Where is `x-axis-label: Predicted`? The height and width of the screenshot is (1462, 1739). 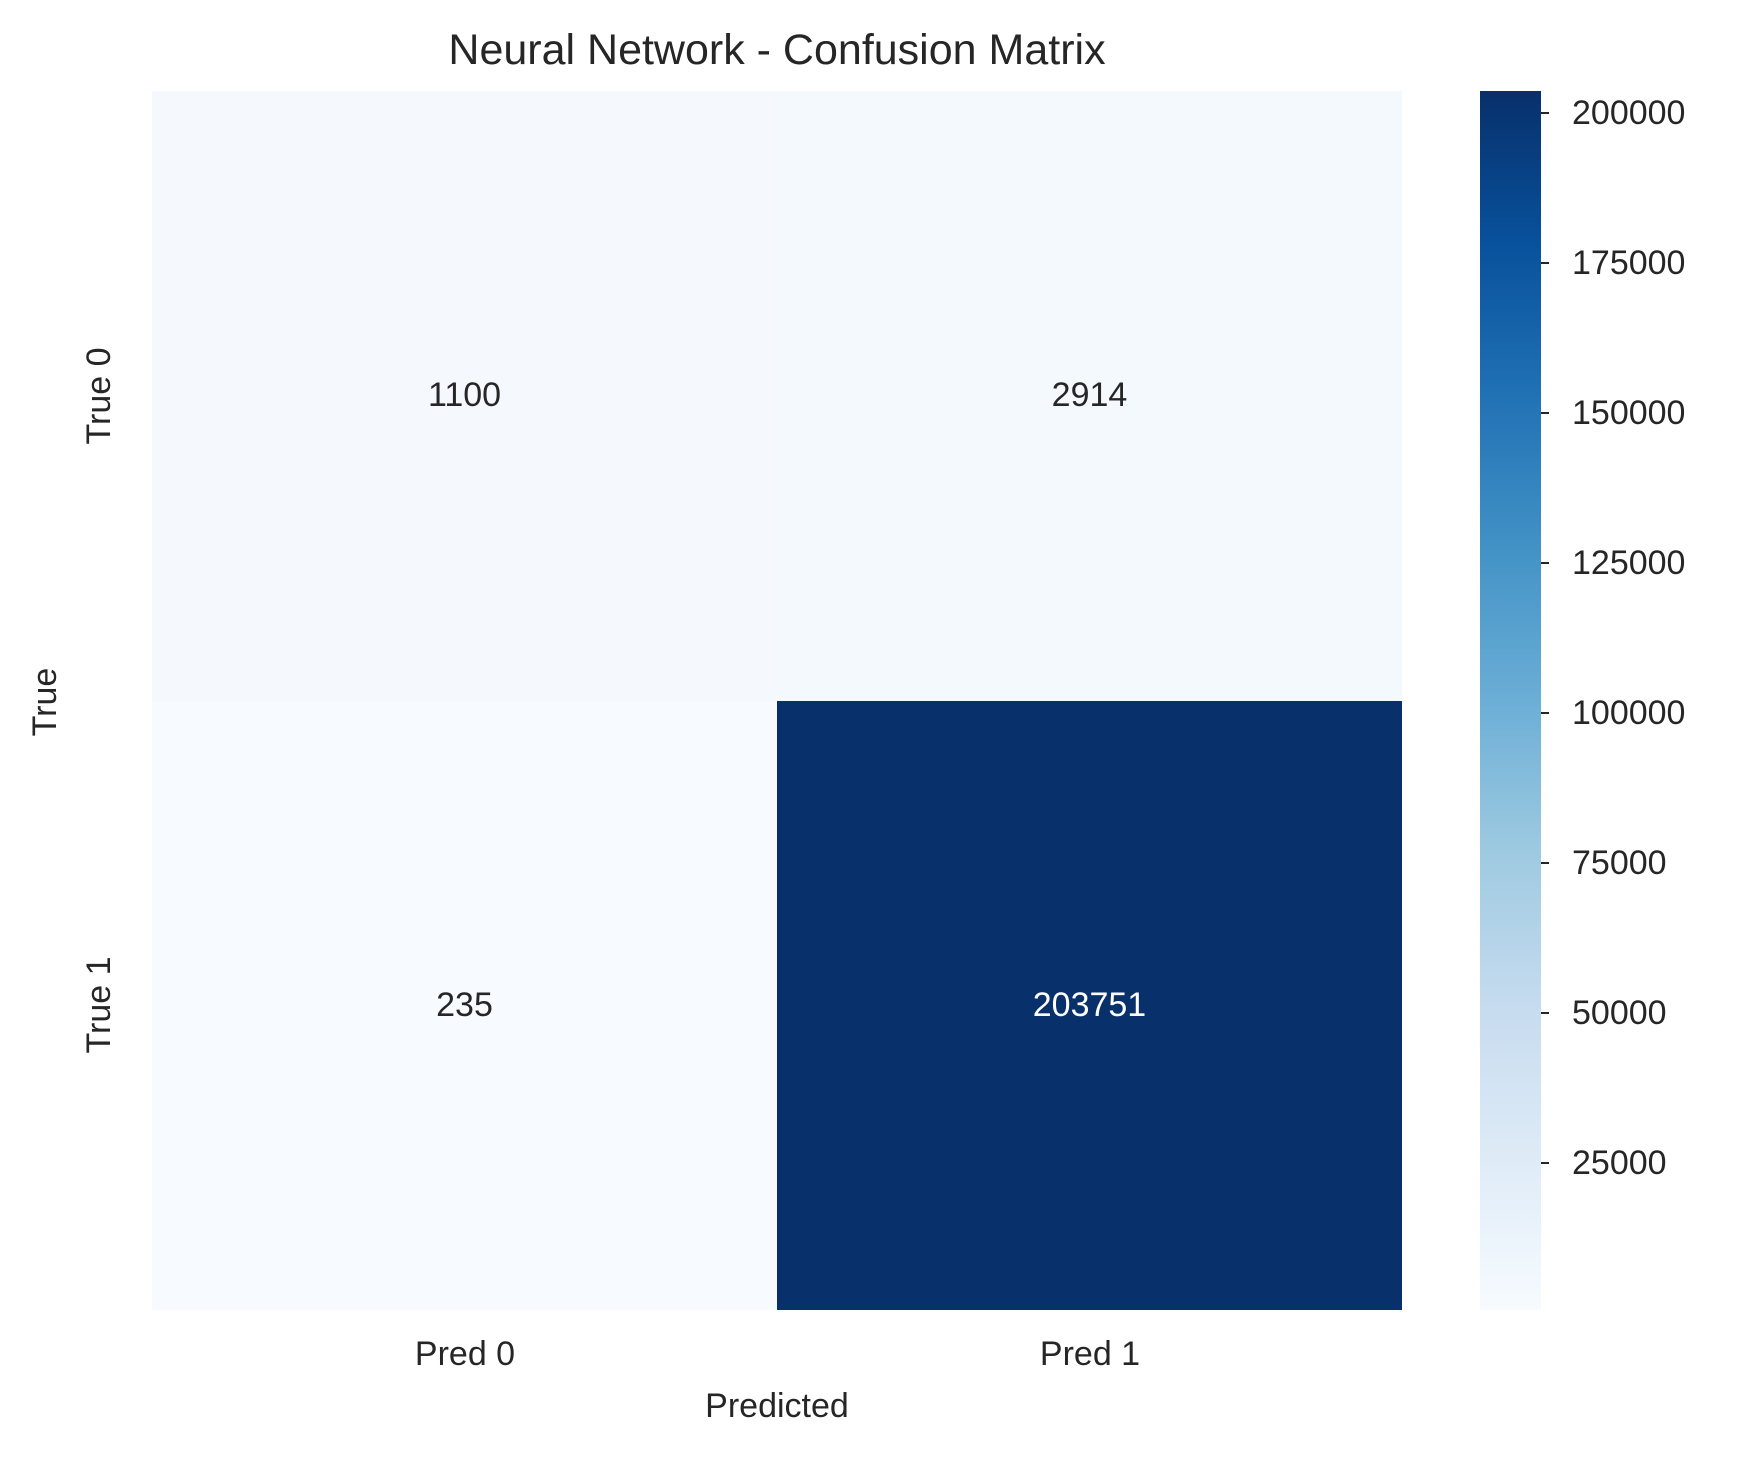 x-axis-label: Predicted is located at coordinates (777, 1406).